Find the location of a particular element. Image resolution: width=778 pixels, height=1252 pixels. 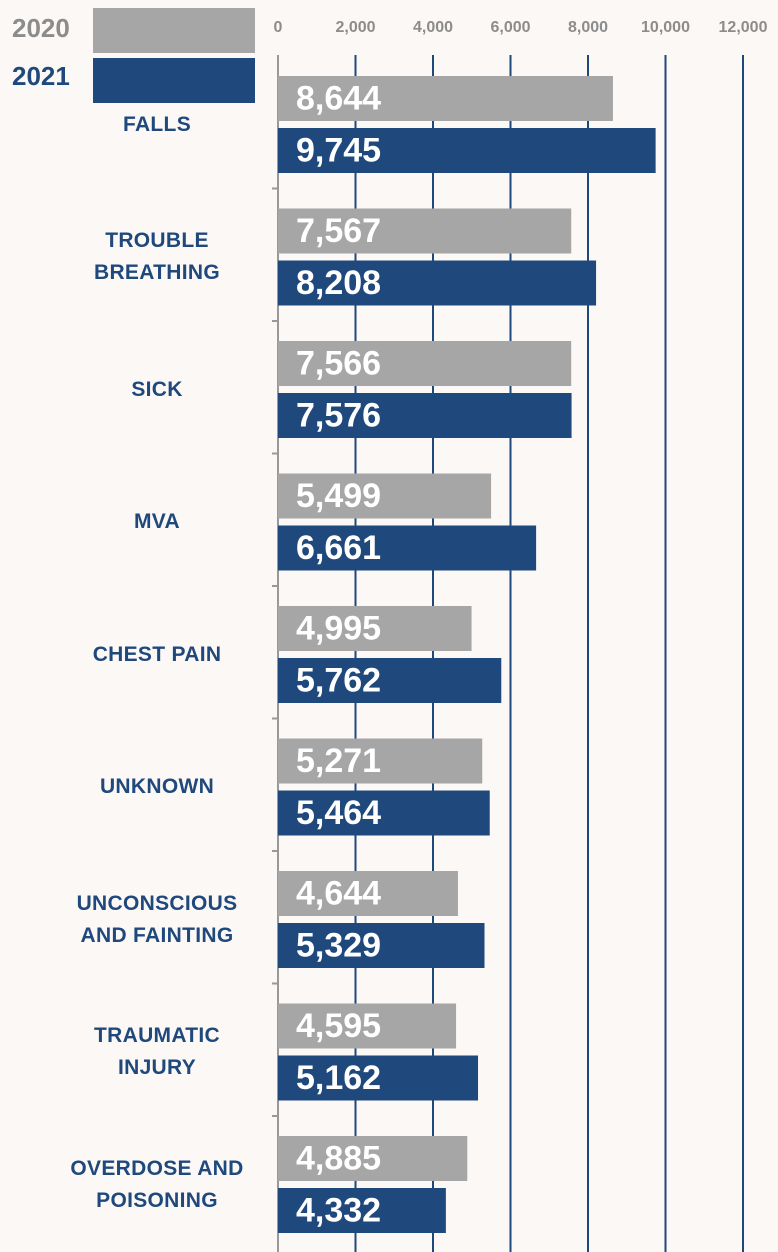

value-label: 5,162 is located at coordinates (338, 1078).